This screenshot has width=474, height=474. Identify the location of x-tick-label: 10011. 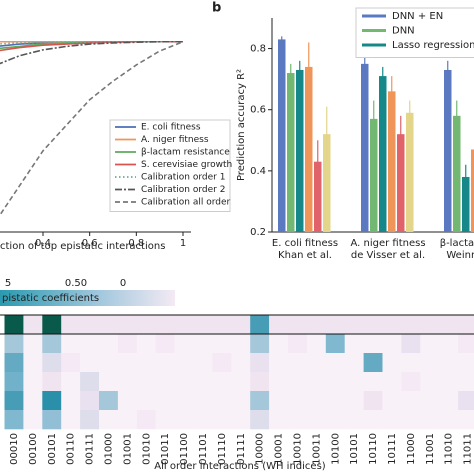
(316, 449).